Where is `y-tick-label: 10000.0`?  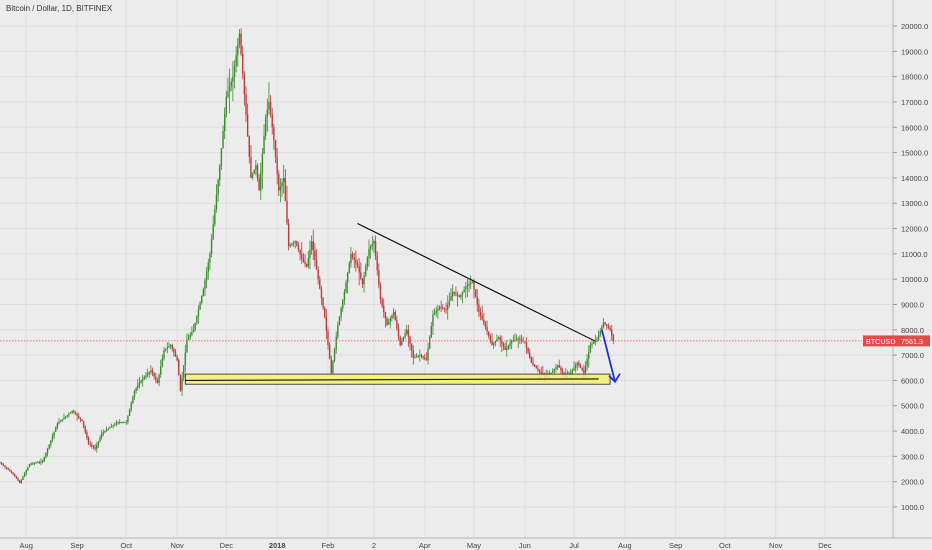 y-tick-label: 10000.0 is located at coordinates (914, 279).